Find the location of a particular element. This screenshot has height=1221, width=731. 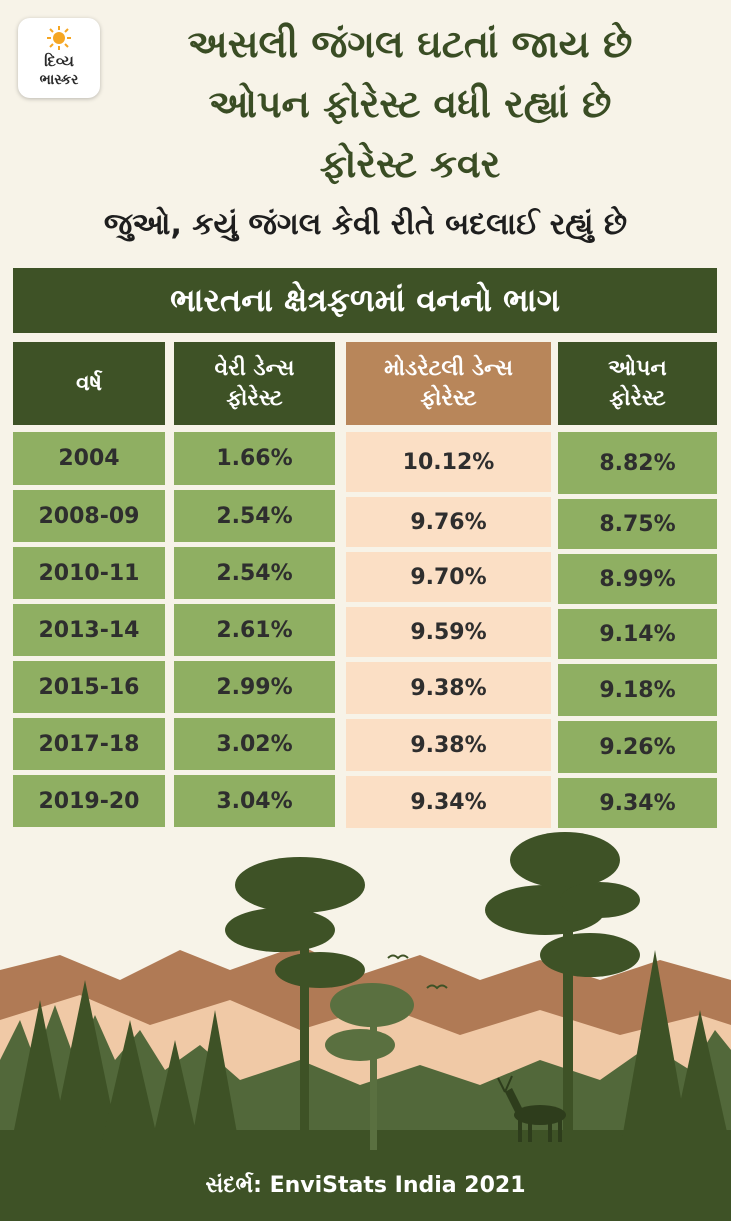

logo: દિવ્ય ભાસ્કર is located at coordinates (59, 58).